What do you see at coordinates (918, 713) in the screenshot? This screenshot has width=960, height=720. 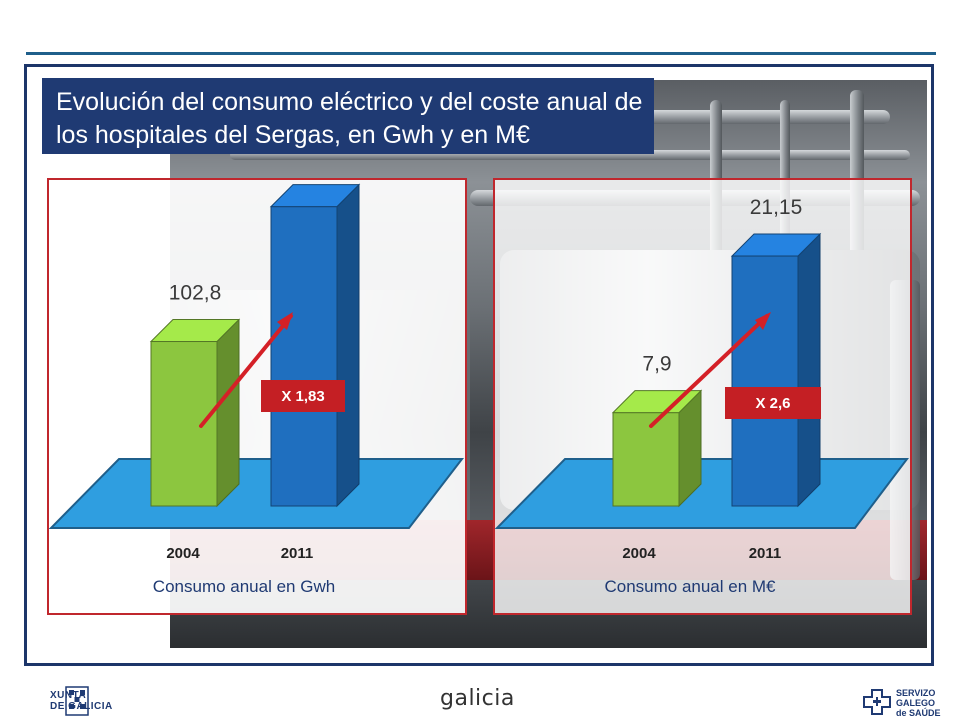 I see `sergas-line3: de SAÚDE` at bounding box center [918, 713].